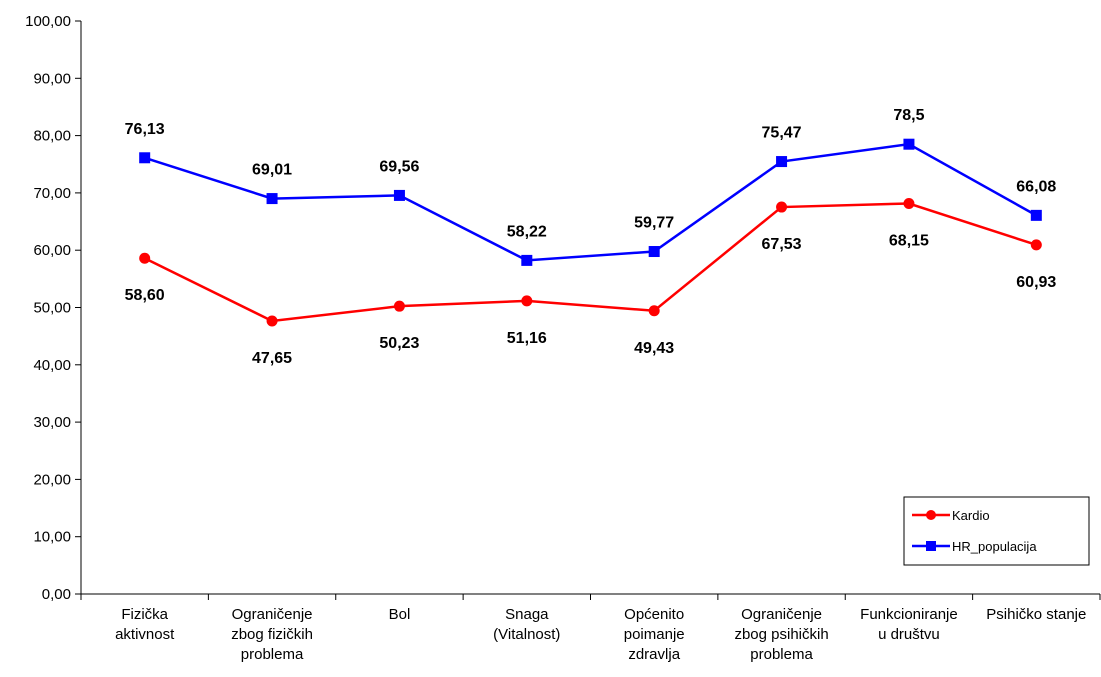  What do you see at coordinates (1036, 614) in the screenshot?
I see `x-tick-label: Psihičko stanje` at bounding box center [1036, 614].